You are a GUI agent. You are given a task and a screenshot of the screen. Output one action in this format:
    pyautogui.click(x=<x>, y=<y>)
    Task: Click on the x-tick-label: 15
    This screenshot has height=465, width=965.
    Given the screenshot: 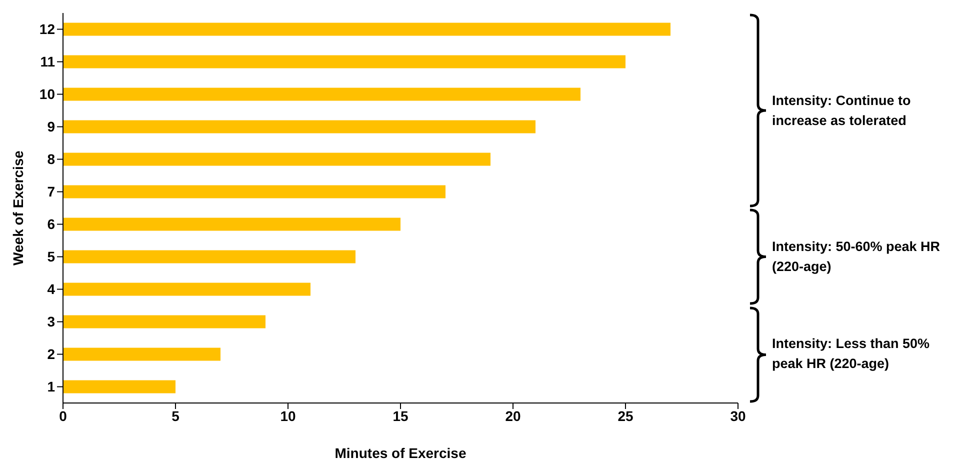 What is the action you would take?
    pyautogui.click(x=400, y=416)
    